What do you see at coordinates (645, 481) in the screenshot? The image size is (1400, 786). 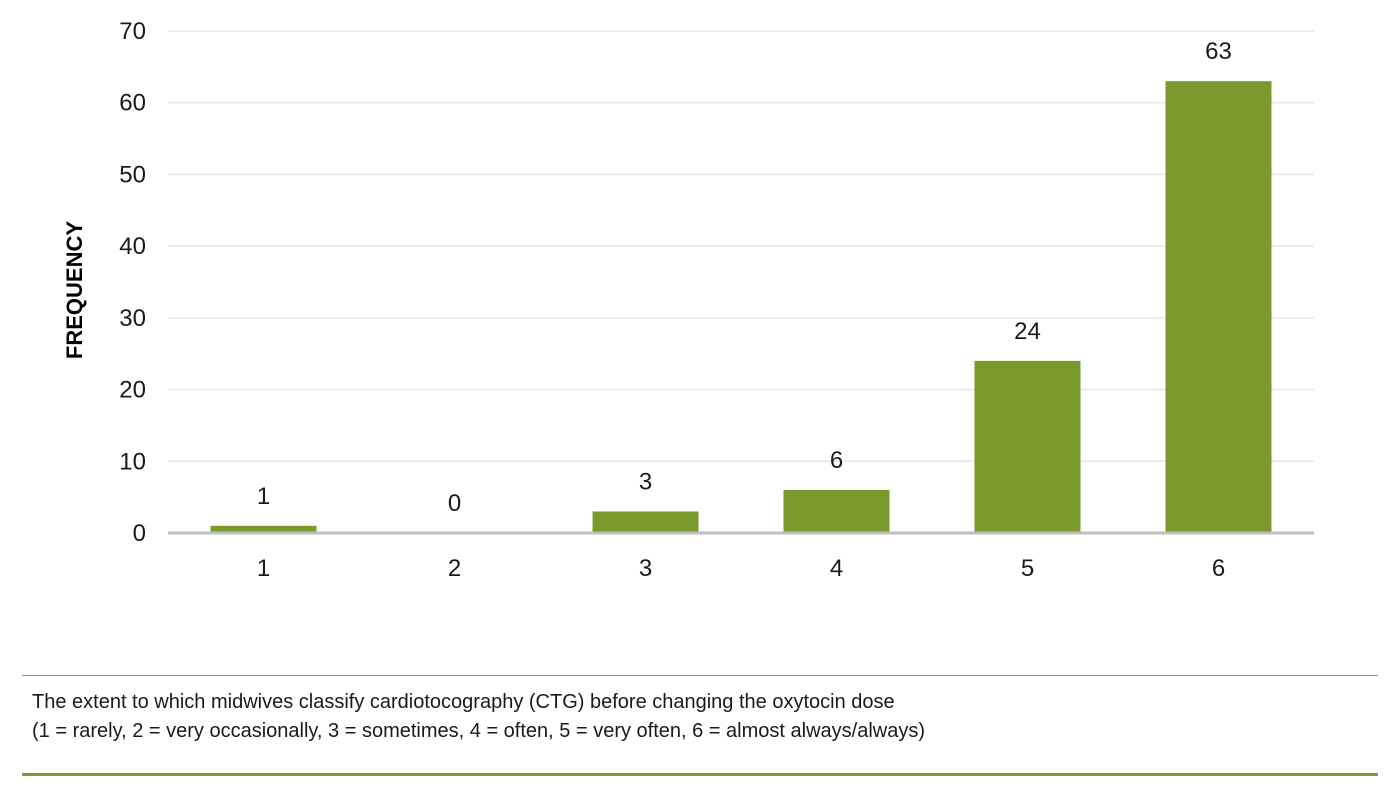 I see `data-label-3: 3` at bounding box center [645, 481].